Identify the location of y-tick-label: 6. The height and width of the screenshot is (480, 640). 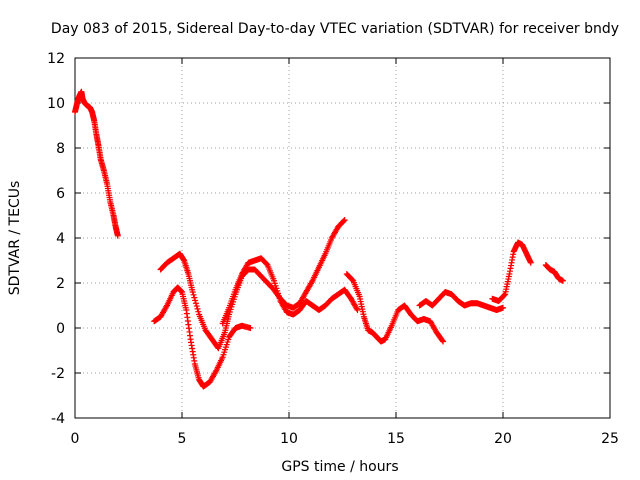
(60, 194).